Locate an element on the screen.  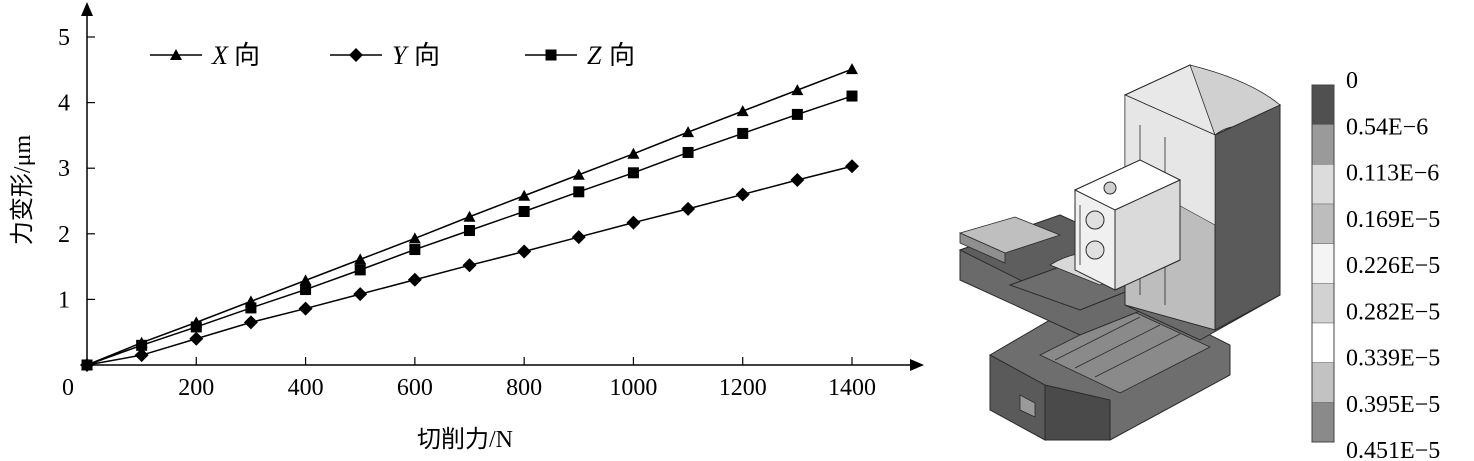
x-tick-label: 1400 is located at coordinates (852, 388).